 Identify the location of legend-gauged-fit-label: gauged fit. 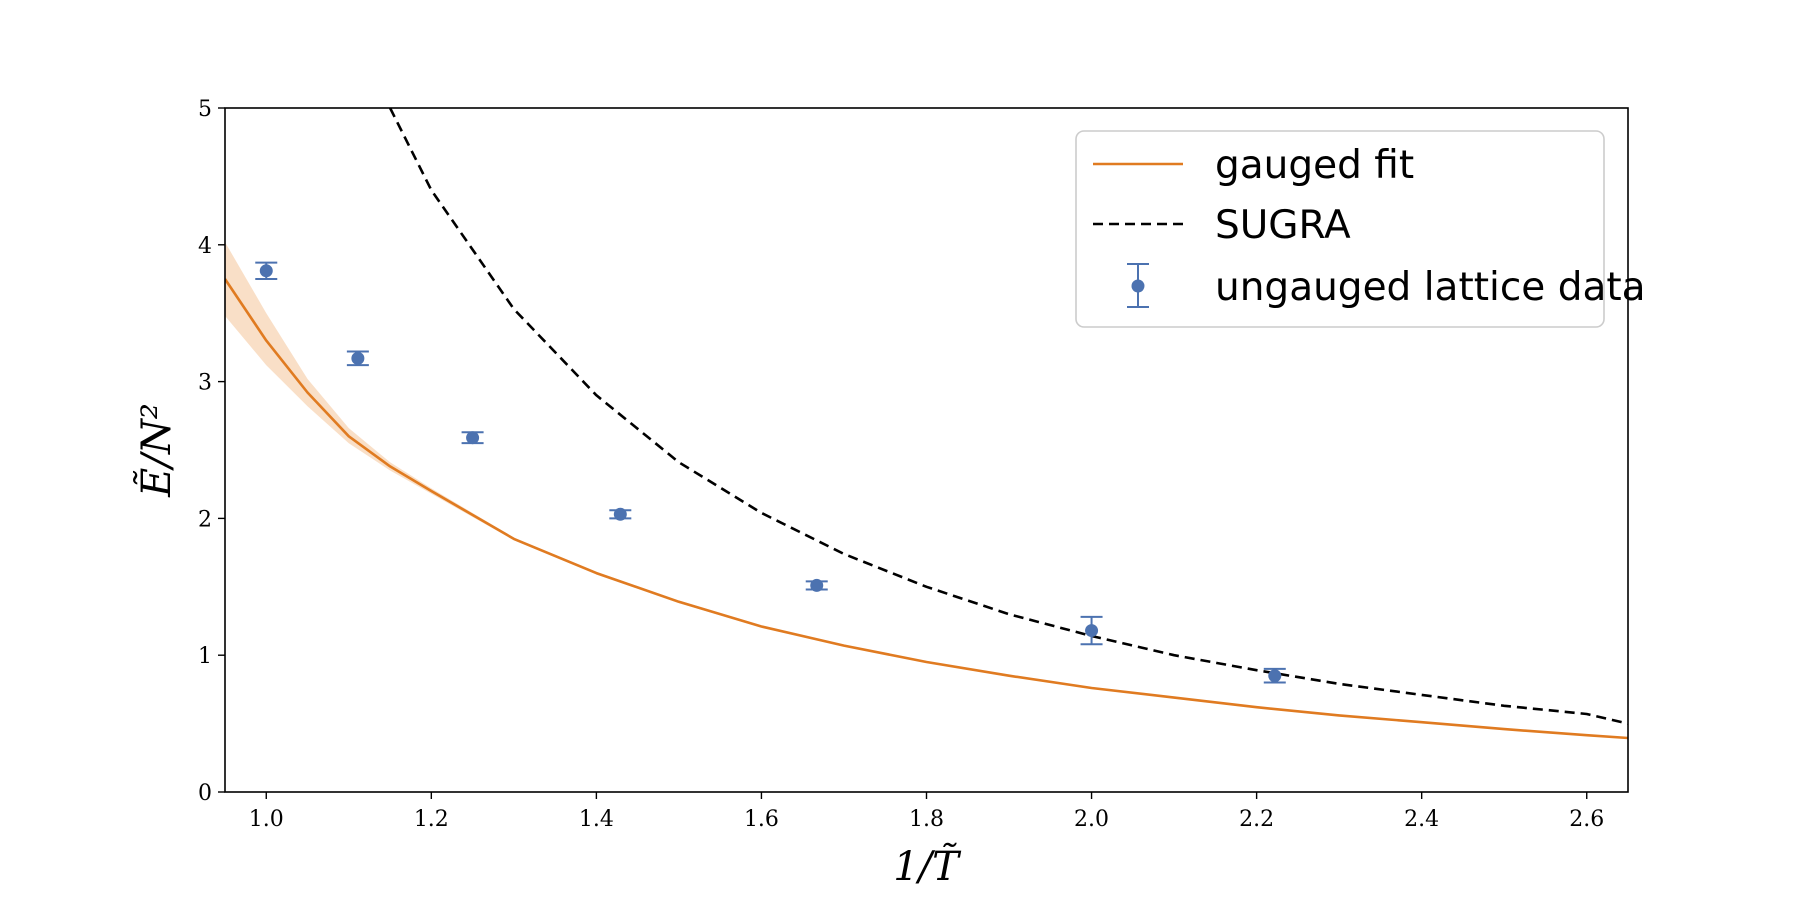
(1314, 165).